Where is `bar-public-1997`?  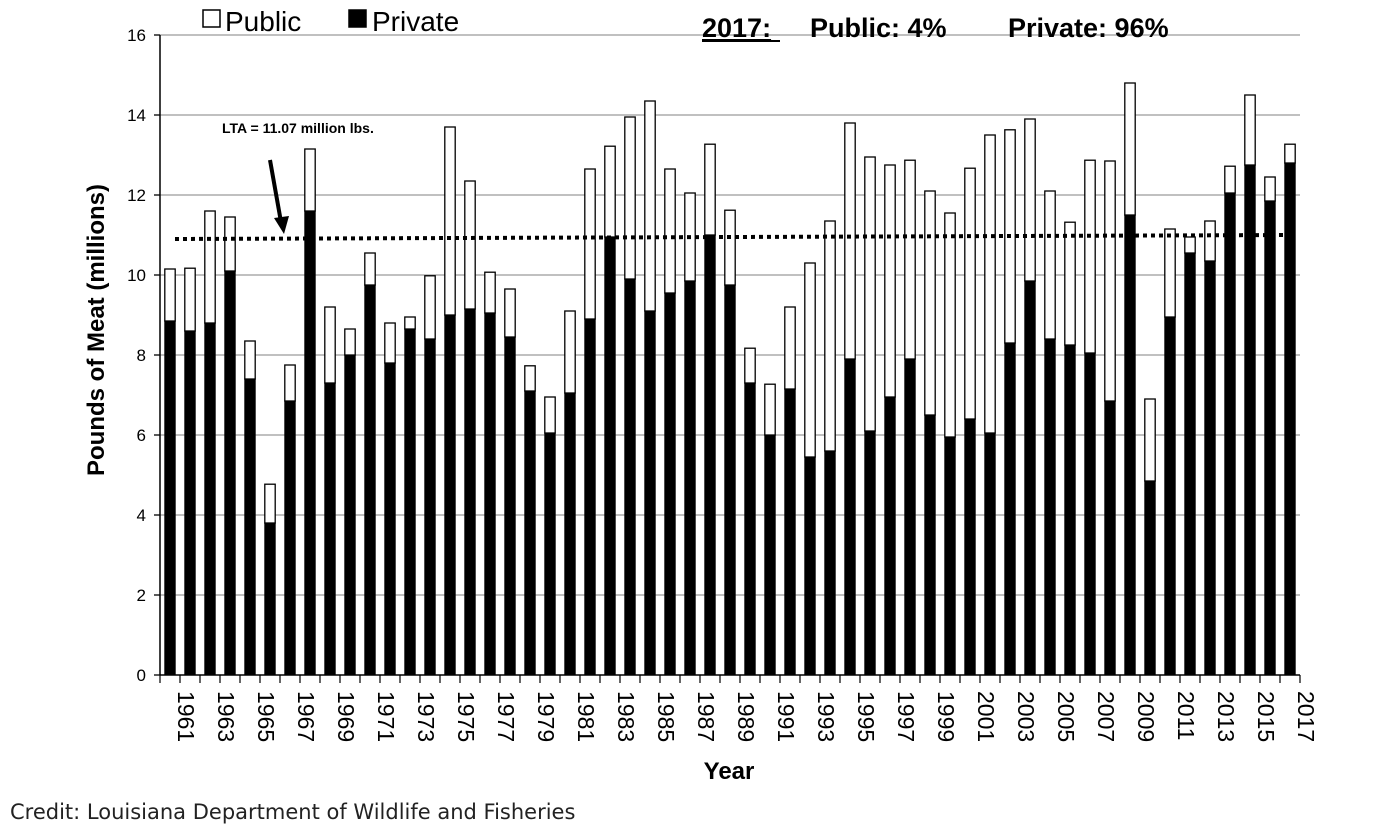 bar-public-1997 is located at coordinates (890, 281).